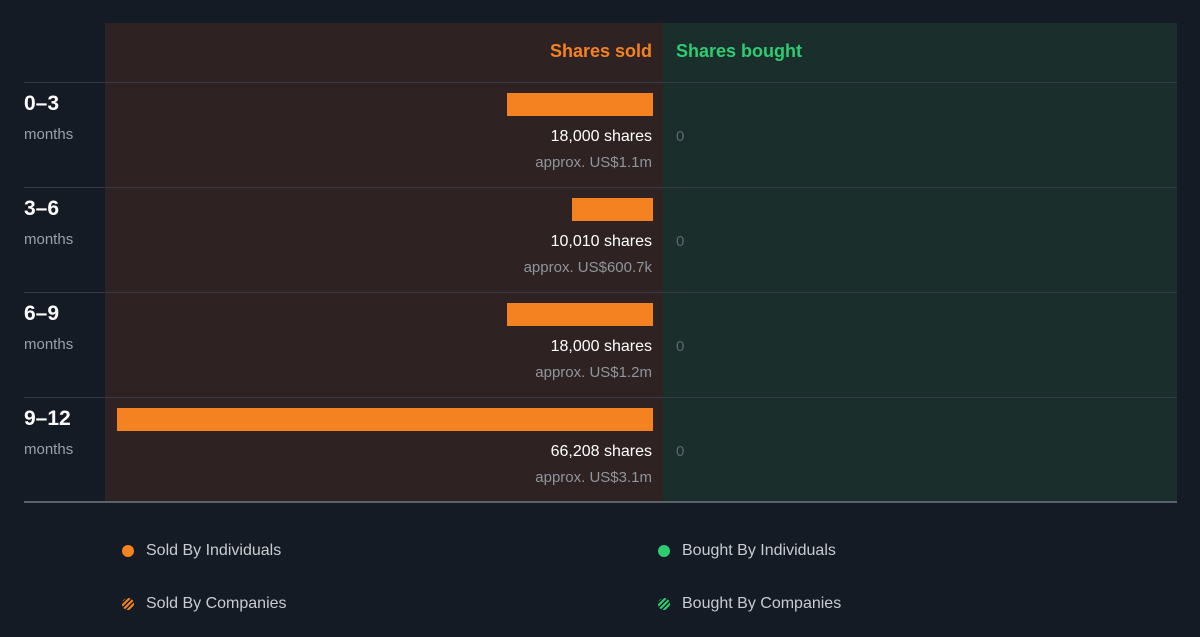  I want to click on shares-bought-header: Shares bought, so click(739, 51).